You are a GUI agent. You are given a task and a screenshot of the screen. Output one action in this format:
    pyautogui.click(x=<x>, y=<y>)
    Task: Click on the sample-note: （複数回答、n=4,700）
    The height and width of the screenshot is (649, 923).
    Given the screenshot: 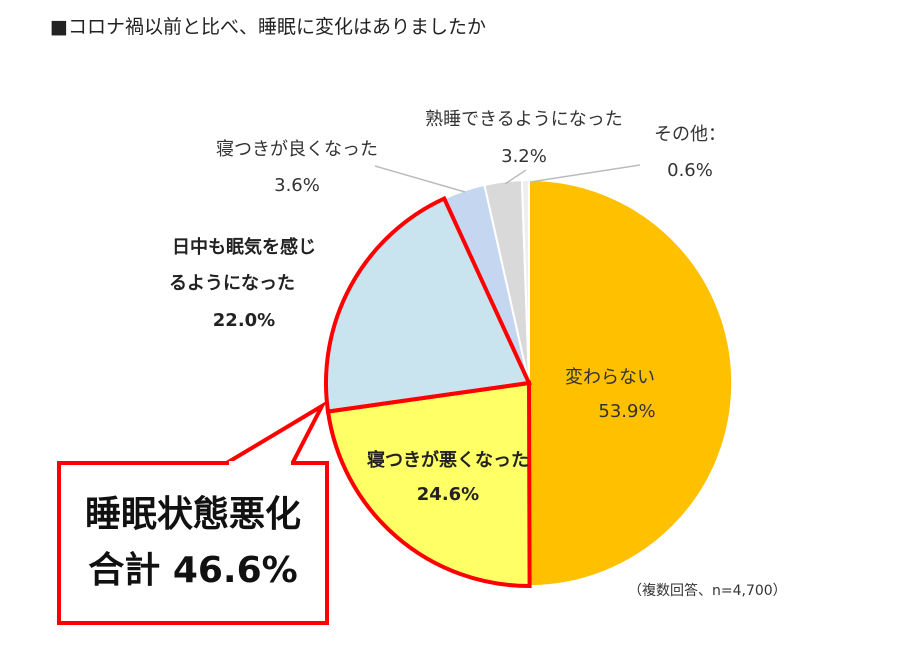 What is the action you would take?
    pyautogui.click(x=707, y=591)
    